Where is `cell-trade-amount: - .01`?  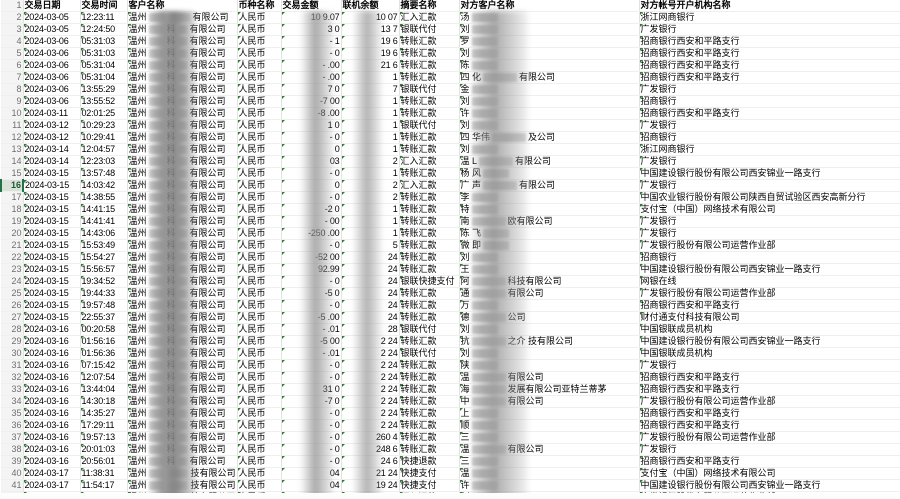
cell-trade-amount: - .01 is located at coordinates (311, 329).